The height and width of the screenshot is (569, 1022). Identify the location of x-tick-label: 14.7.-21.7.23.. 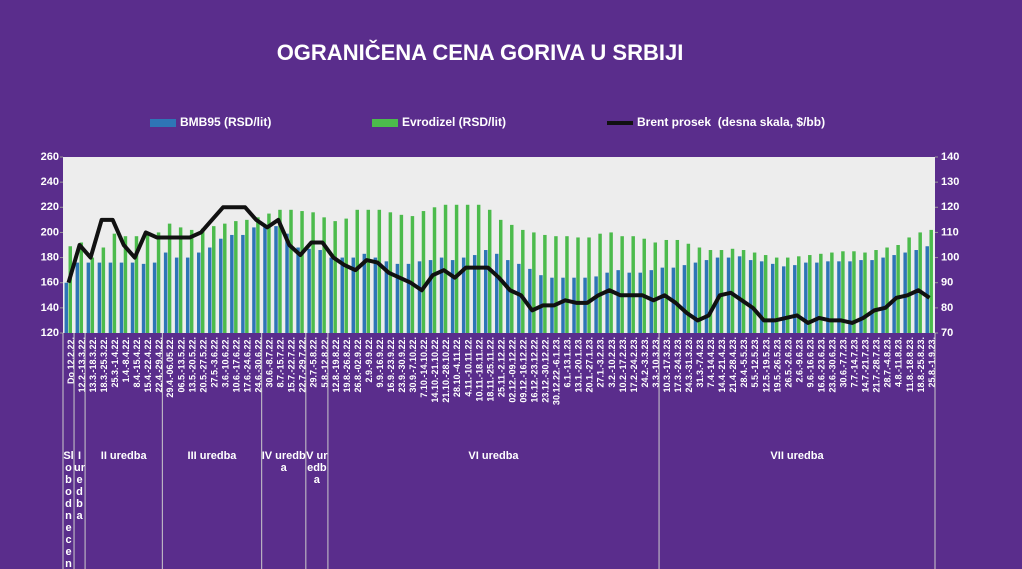
(866, 365).